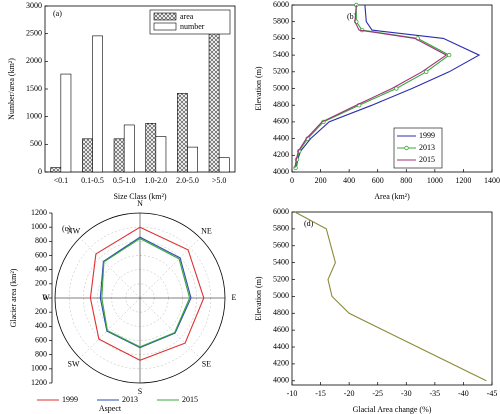  I want to click on category-label: SW, so click(74, 363).